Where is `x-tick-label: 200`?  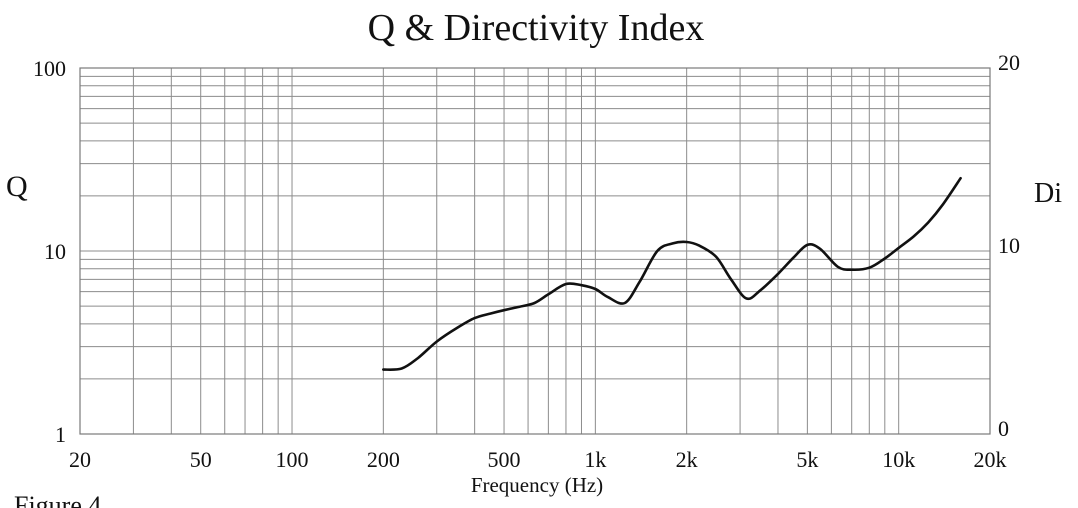
x-tick-label: 200 is located at coordinates (383, 459).